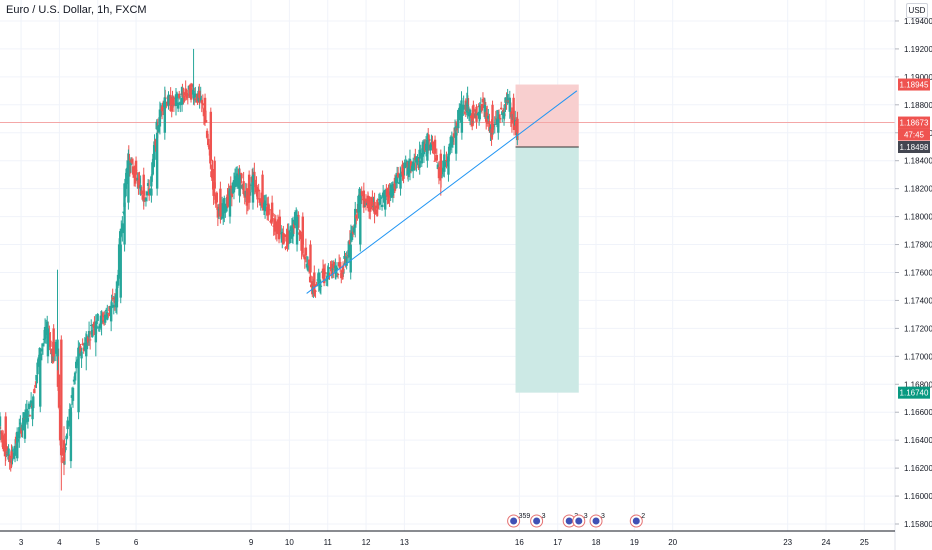 Image resolution: width=932 pixels, height=550 pixels. Describe the element at coordinates (914, 134) in the screenshot. I see `countdown-bg` at that location.